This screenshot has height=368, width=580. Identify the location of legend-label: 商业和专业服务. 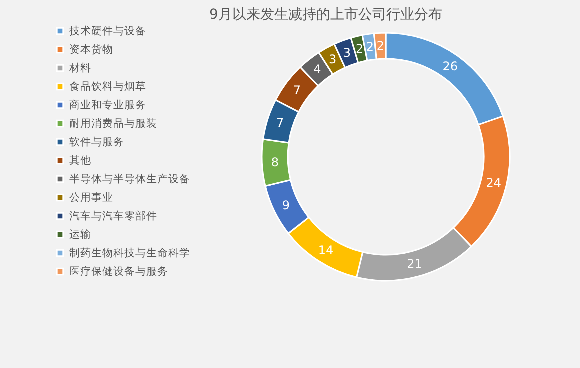
(108, 105).